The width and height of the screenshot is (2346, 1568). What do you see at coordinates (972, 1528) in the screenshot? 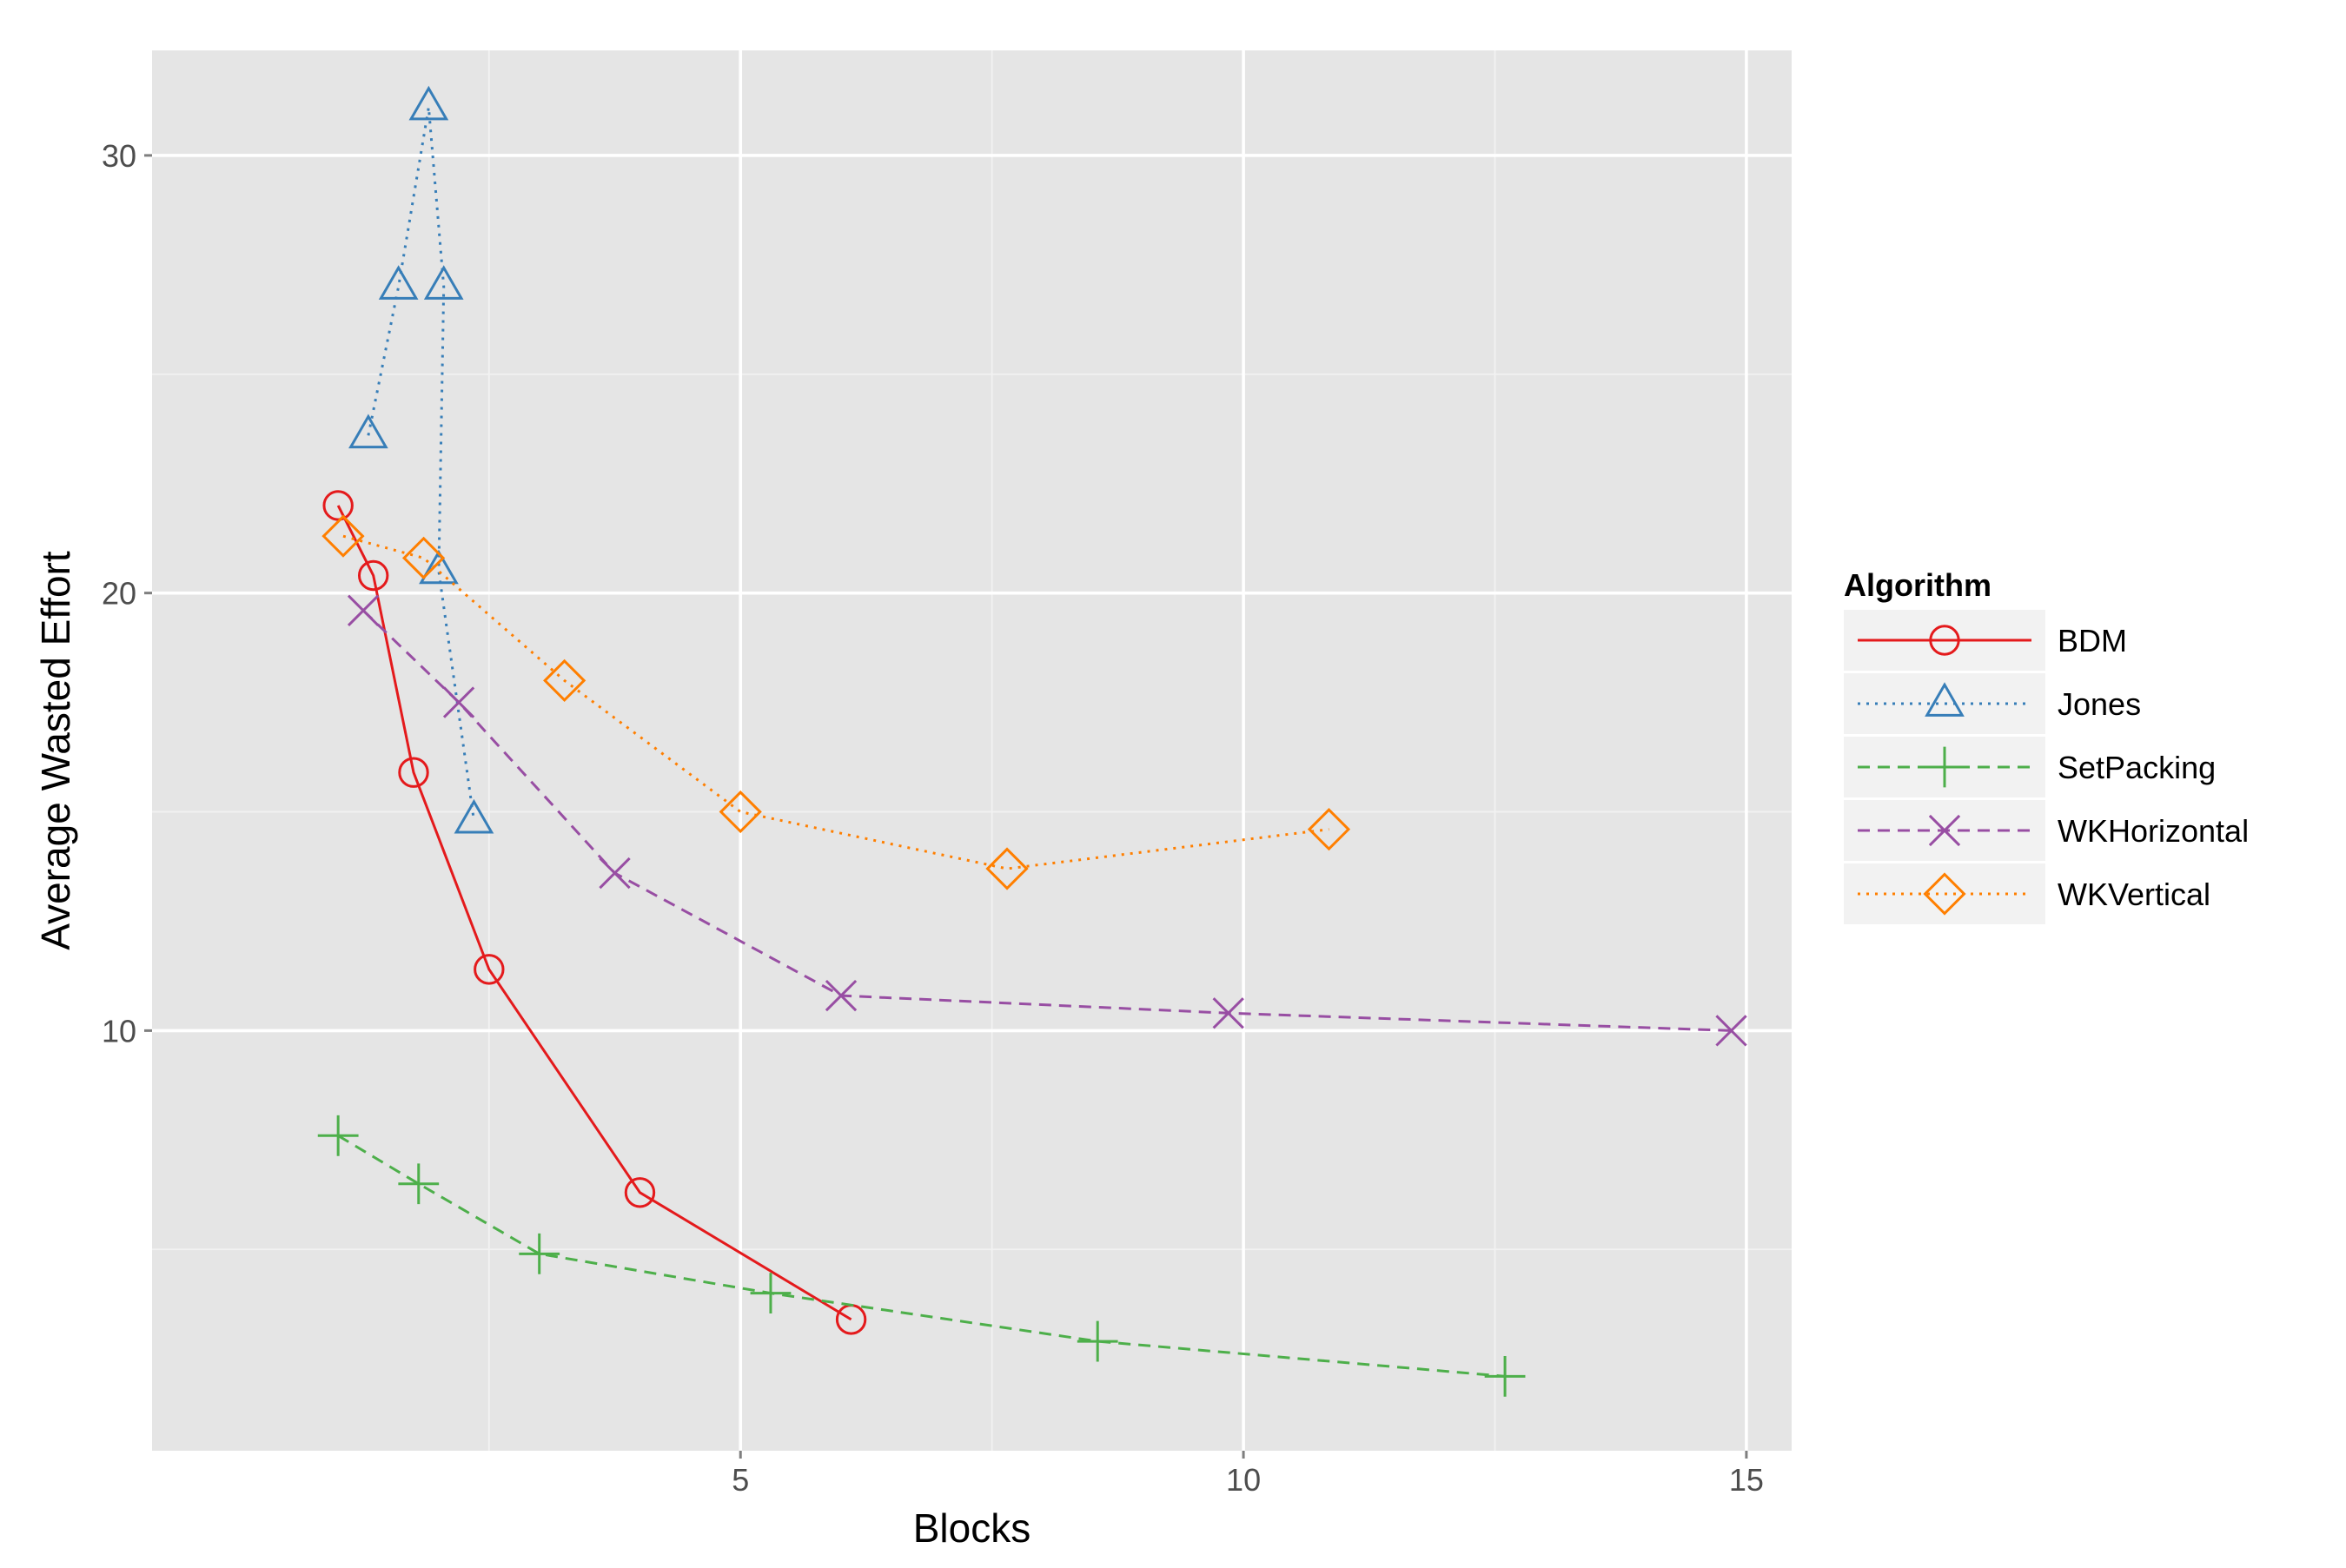
I see `x-axis-title: Blocks` at bounding box center [972, 1528].